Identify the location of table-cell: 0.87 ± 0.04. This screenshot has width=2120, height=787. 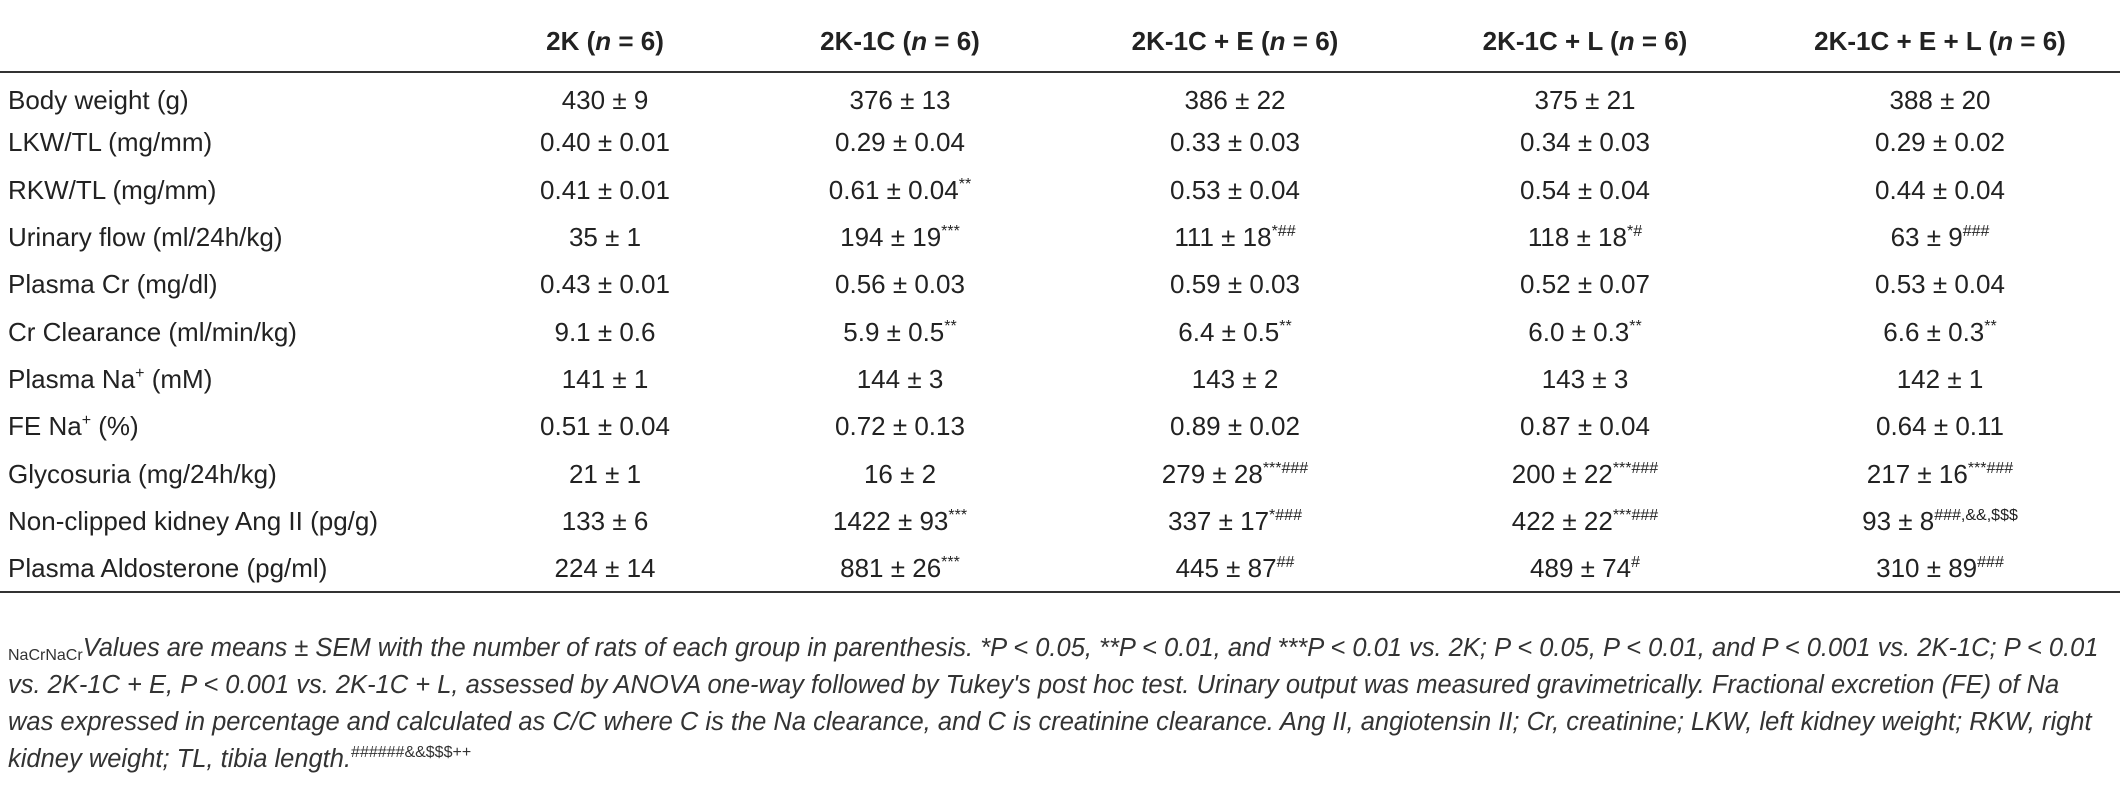
(1585, 426).